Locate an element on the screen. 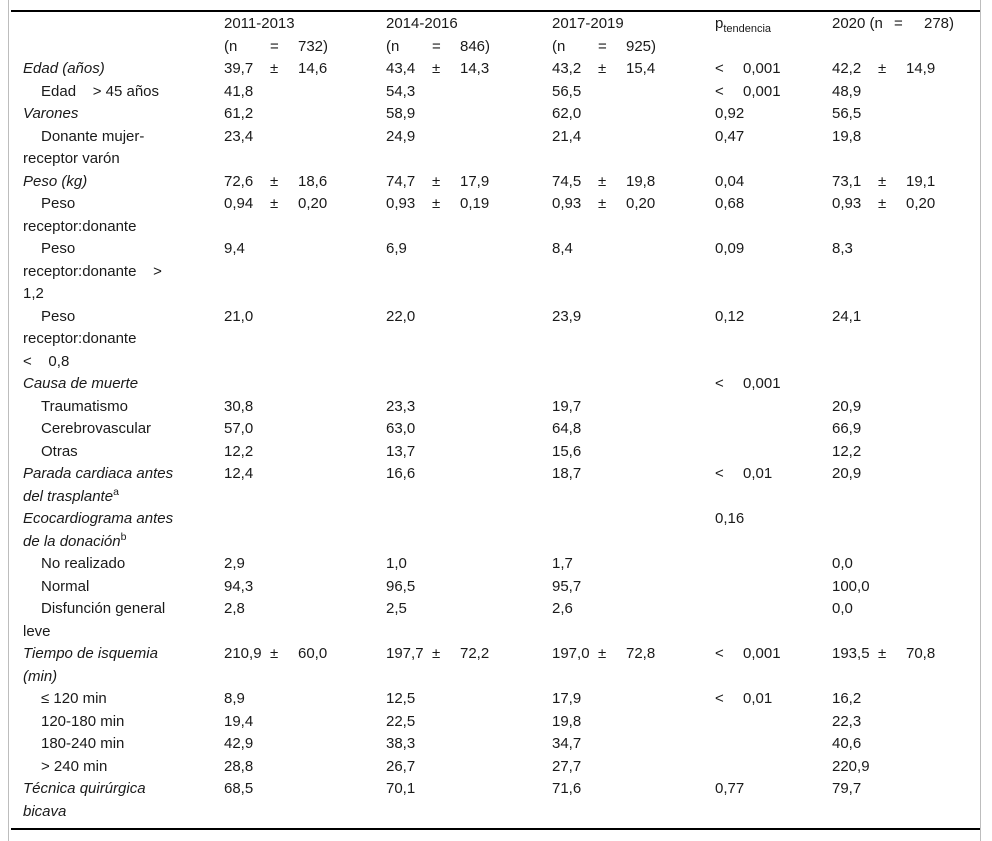 The image size is (992, 841). value-cell: 22,0 is located at coordinates (469, 340).